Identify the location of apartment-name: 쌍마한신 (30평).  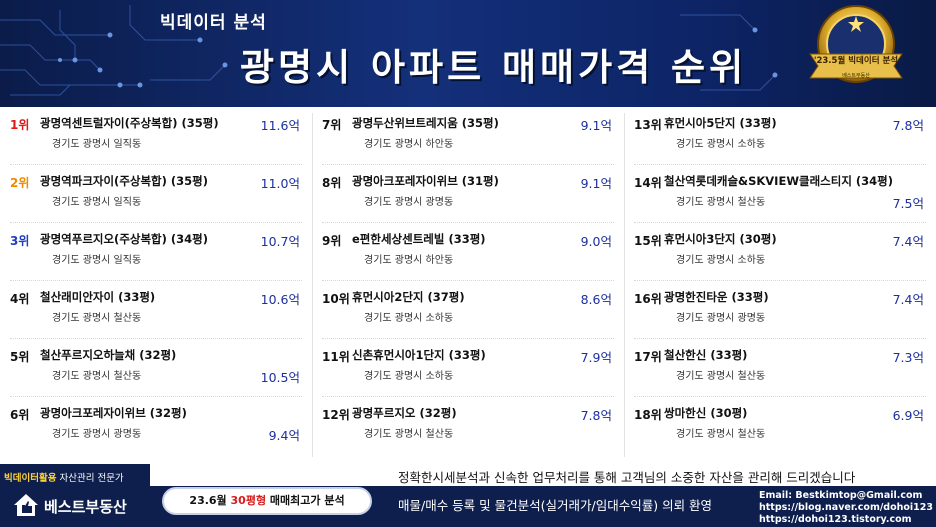
(706, 413).